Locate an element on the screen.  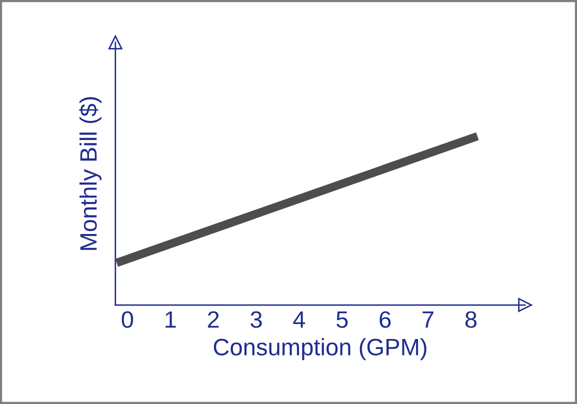
x-tick-label: 8 is located at coordinates (470, 319).